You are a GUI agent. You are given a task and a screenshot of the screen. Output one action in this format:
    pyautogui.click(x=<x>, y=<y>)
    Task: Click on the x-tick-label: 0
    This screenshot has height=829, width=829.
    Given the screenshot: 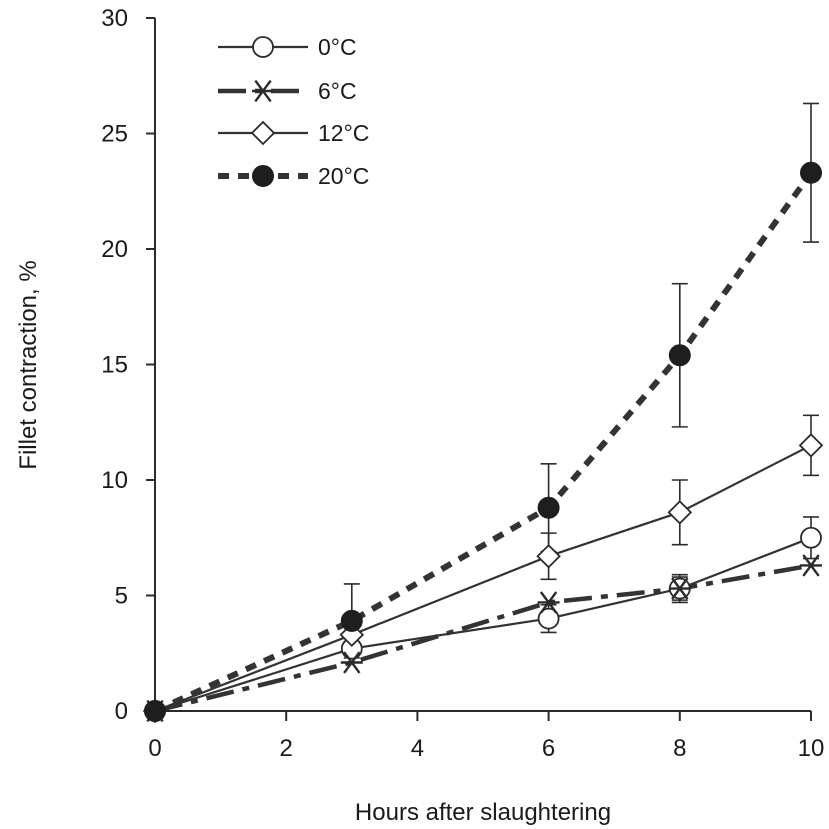 What is the action you would take?
    pyautogui.click(x=154, y=748)
    